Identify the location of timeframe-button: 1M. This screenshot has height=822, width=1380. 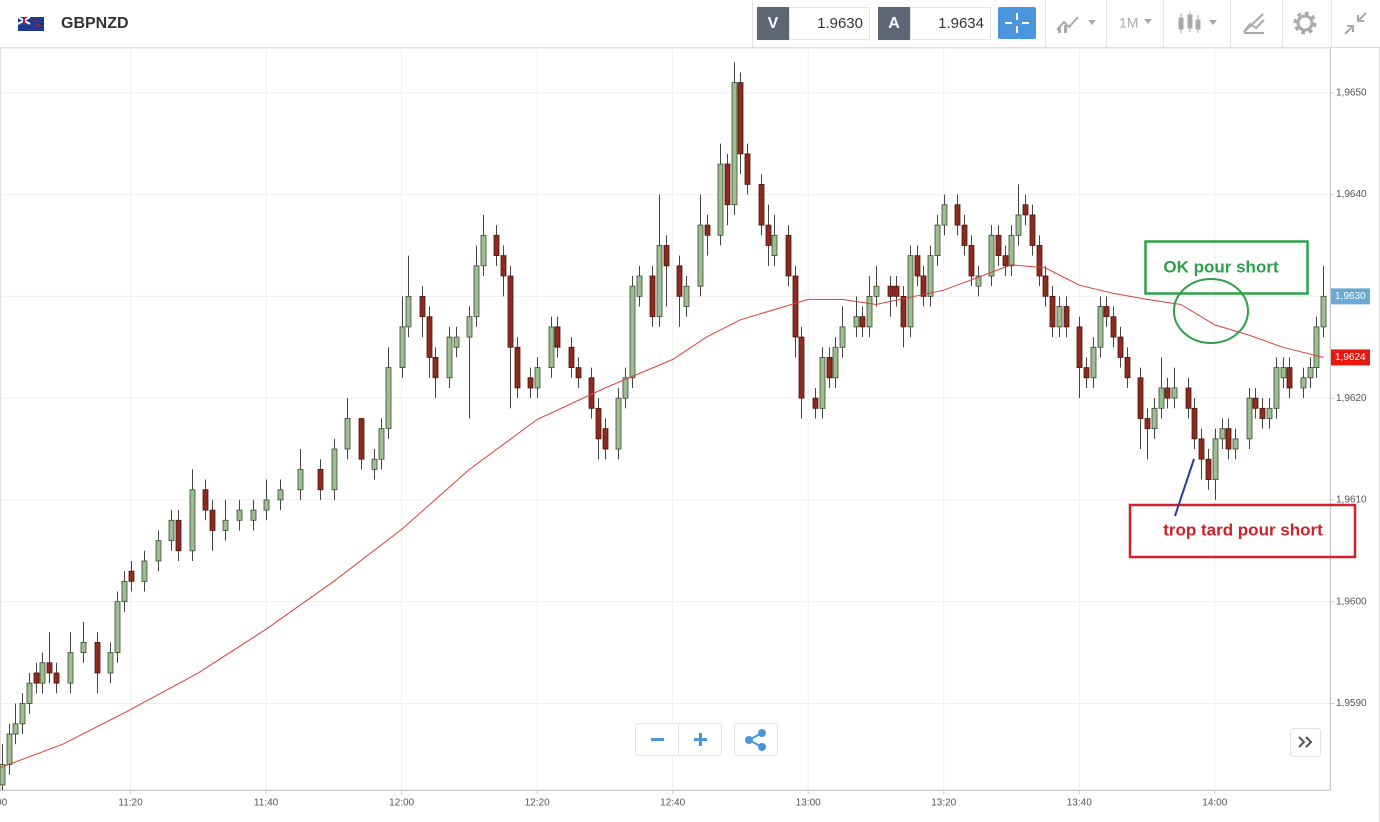
(1135, 23).